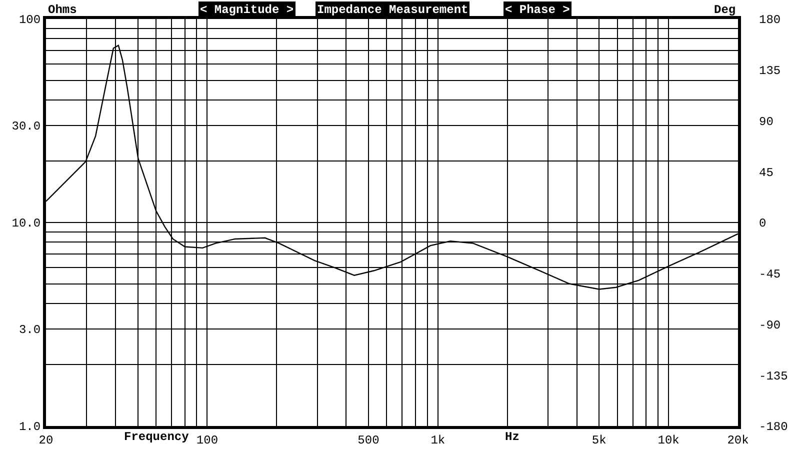 The width and height of the screenshot is (800, 459). What do you see at coordinates (207, 440) in the screenshot?
I see `x-tick-label: 100` at bounding box center [207, 440].